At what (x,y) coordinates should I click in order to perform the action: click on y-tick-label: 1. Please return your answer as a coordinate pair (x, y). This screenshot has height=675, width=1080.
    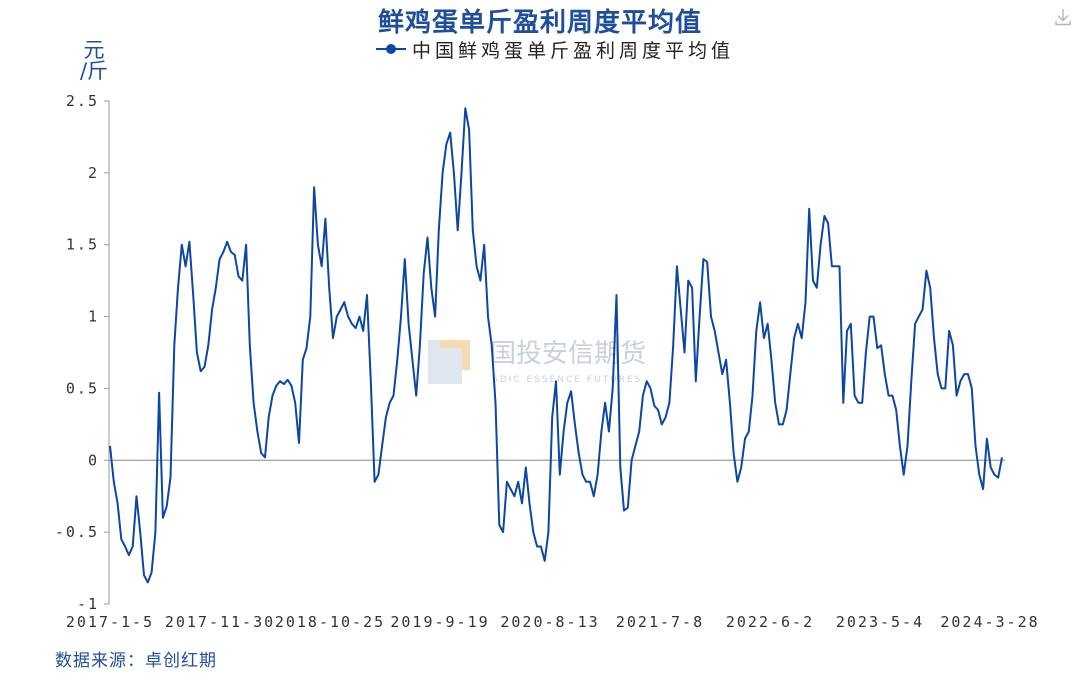
    Looking at the image, I should click on (93, 317).